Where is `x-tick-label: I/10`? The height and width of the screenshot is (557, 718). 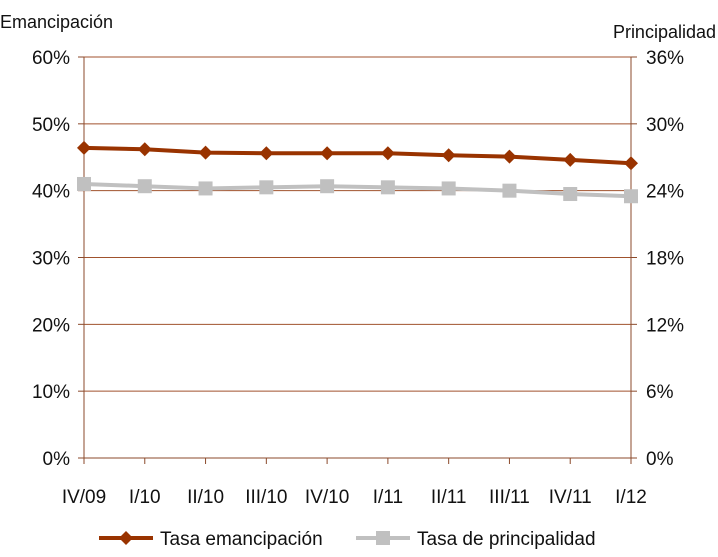 x-tick-label: I/10 is located at coordinates (145, 497).